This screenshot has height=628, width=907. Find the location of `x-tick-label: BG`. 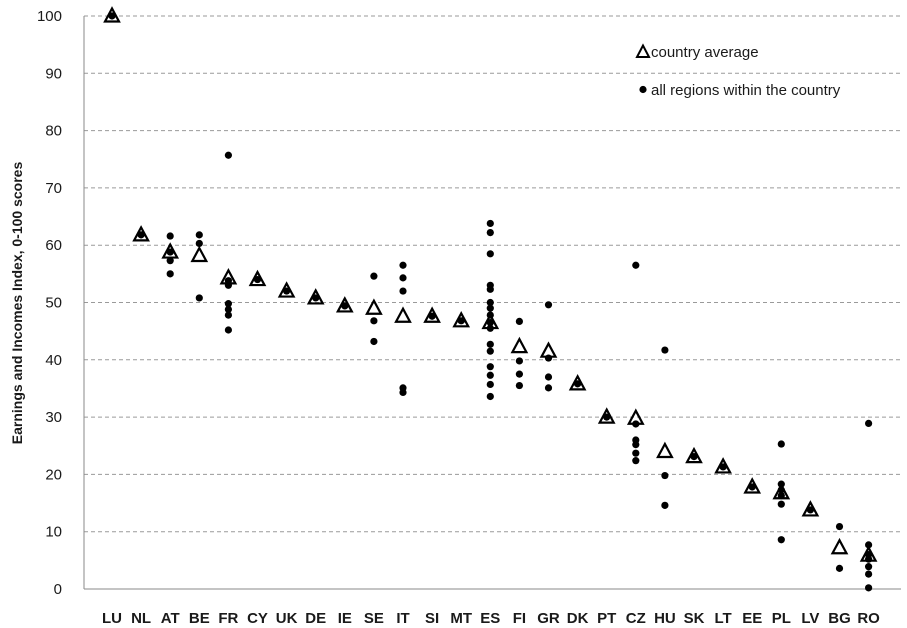

x-tick-label: BG is located at coordinates (839, 618).